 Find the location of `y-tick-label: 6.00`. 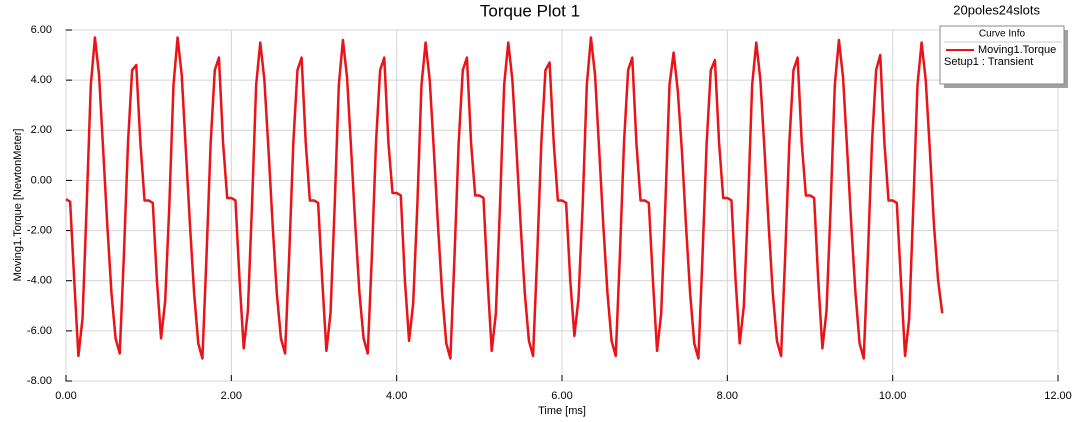

y-tick-label: 6.00 is located at coordinates (41, 30).